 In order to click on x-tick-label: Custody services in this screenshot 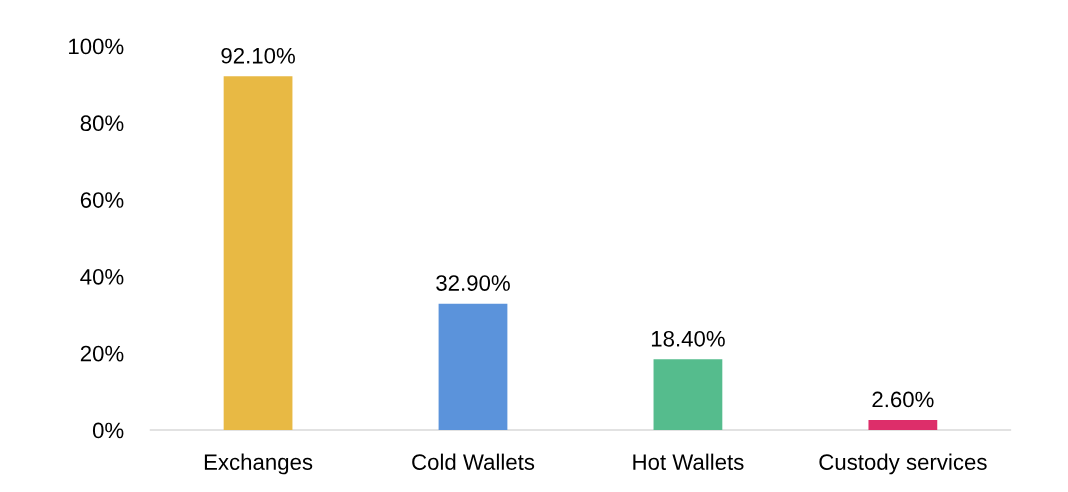, I will do `click(903, 464)`.